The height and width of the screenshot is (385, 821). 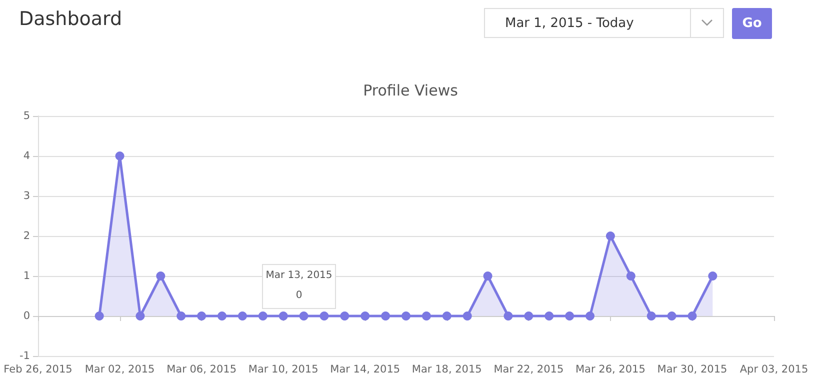 What do you see at coordinates (410, 91) in the screenshot?
I see `chart-title: Profile Views` at bounding box center [410, 91].